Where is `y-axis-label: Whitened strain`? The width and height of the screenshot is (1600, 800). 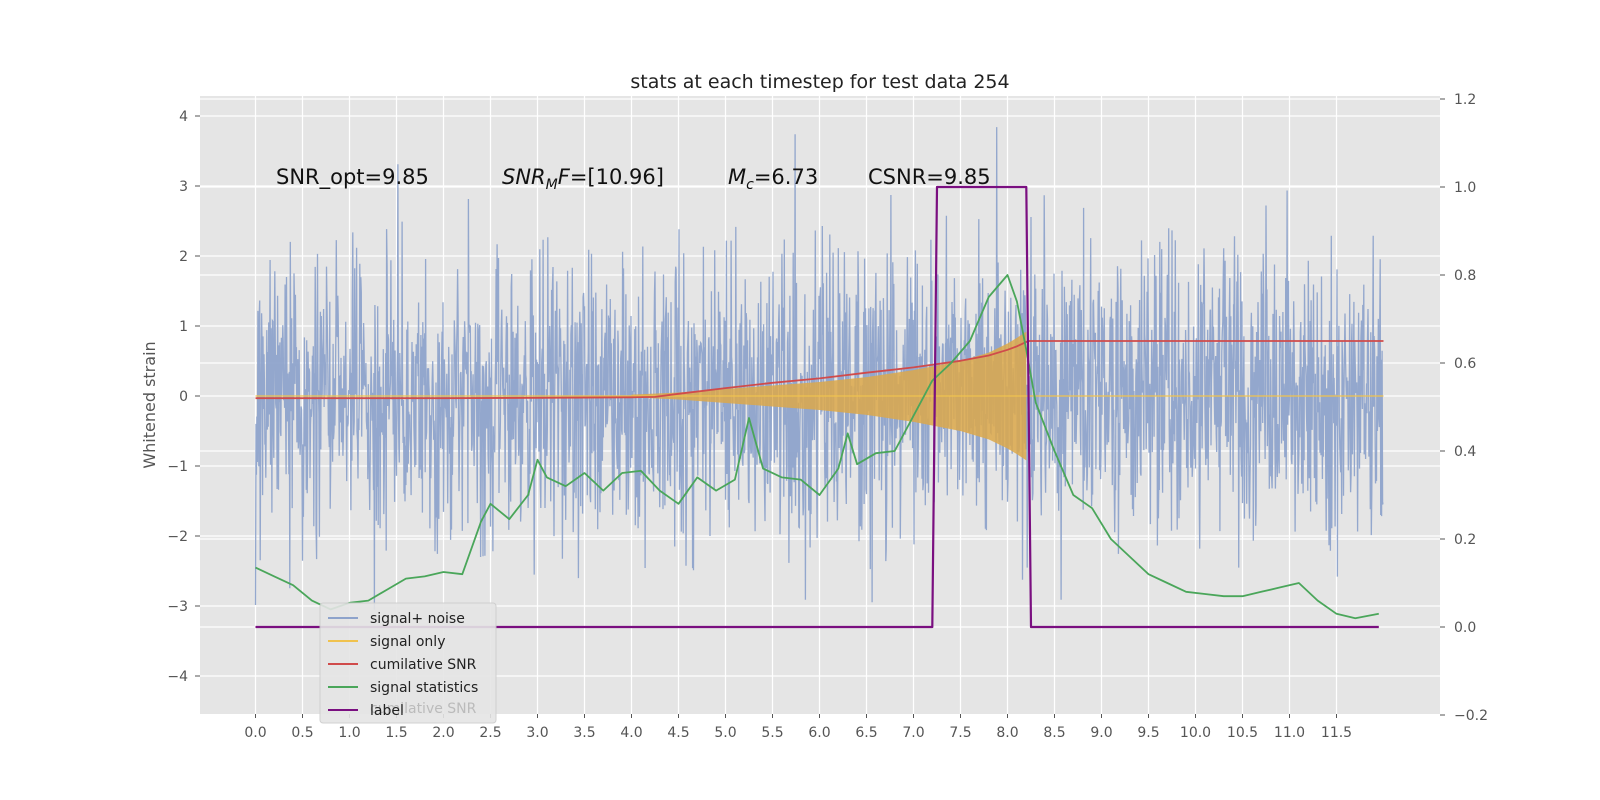
y-axis-label: Whitened strain is located at coordinates (149, 404).